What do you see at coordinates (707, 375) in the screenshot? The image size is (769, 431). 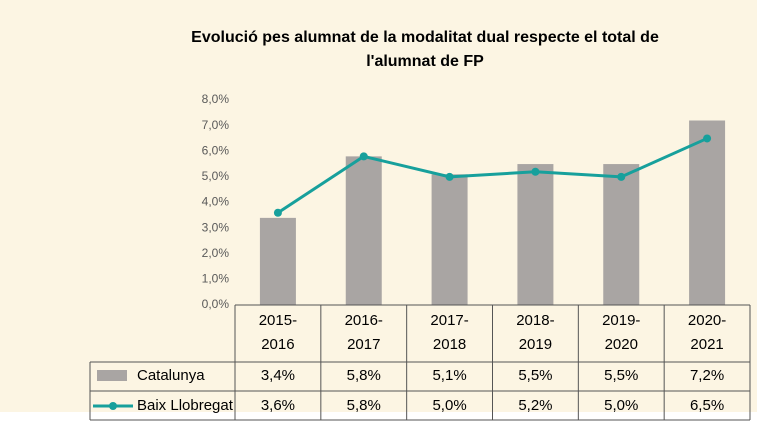 I see `data-label: 7,2%` at bounding box center [707, 375].